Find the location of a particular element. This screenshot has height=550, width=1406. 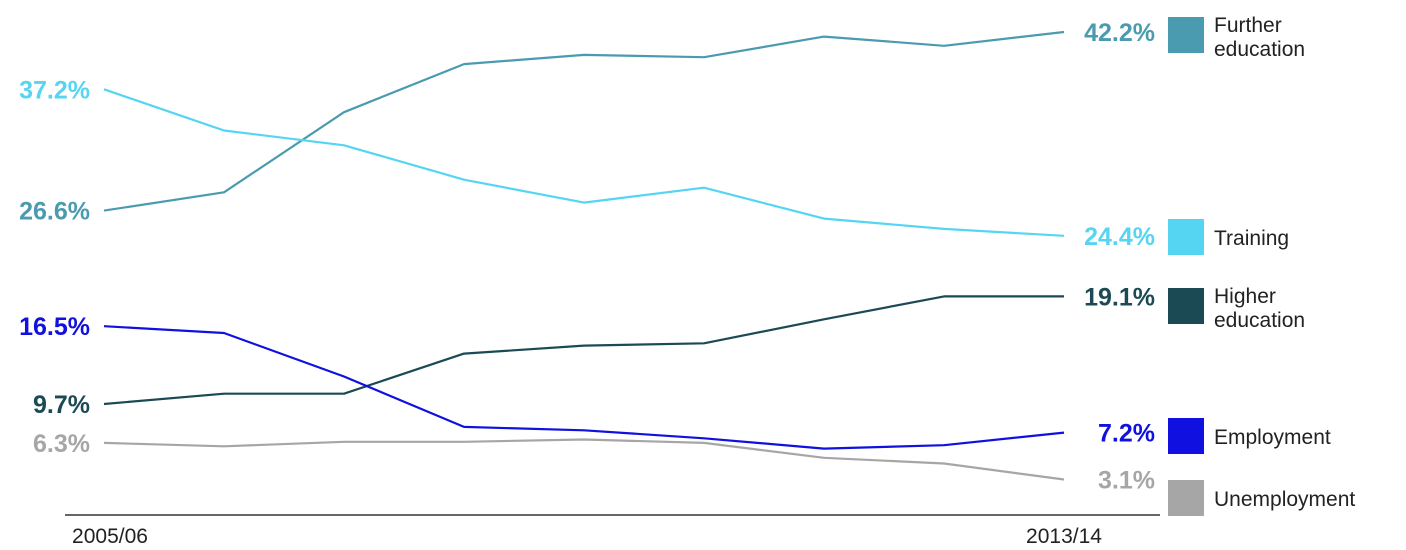

series-line-higher-education is located at coordinates (583, 350).